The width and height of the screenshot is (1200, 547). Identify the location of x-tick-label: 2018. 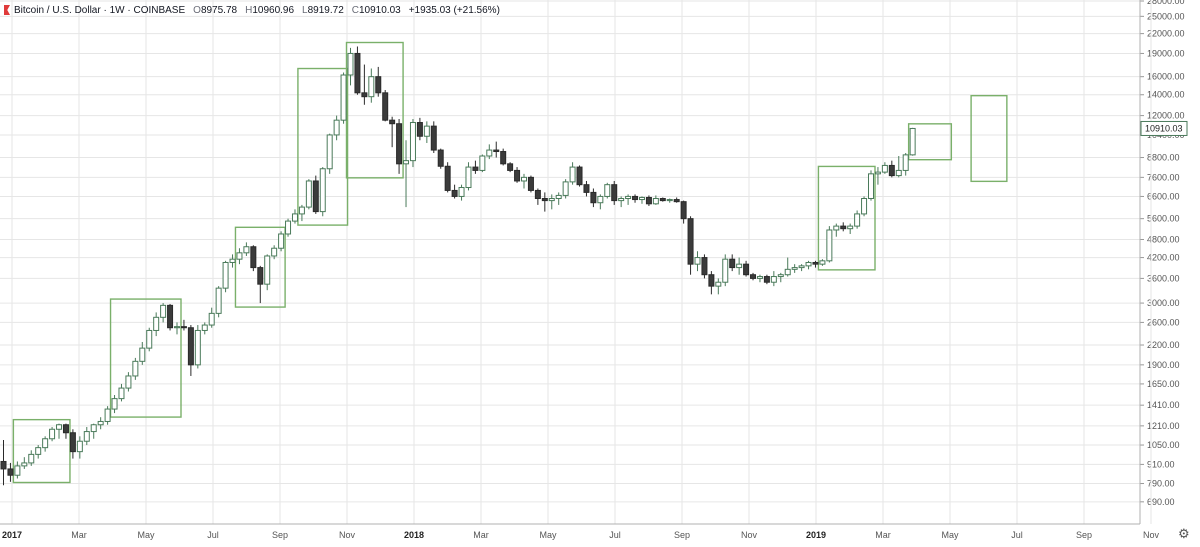
(414, 535).